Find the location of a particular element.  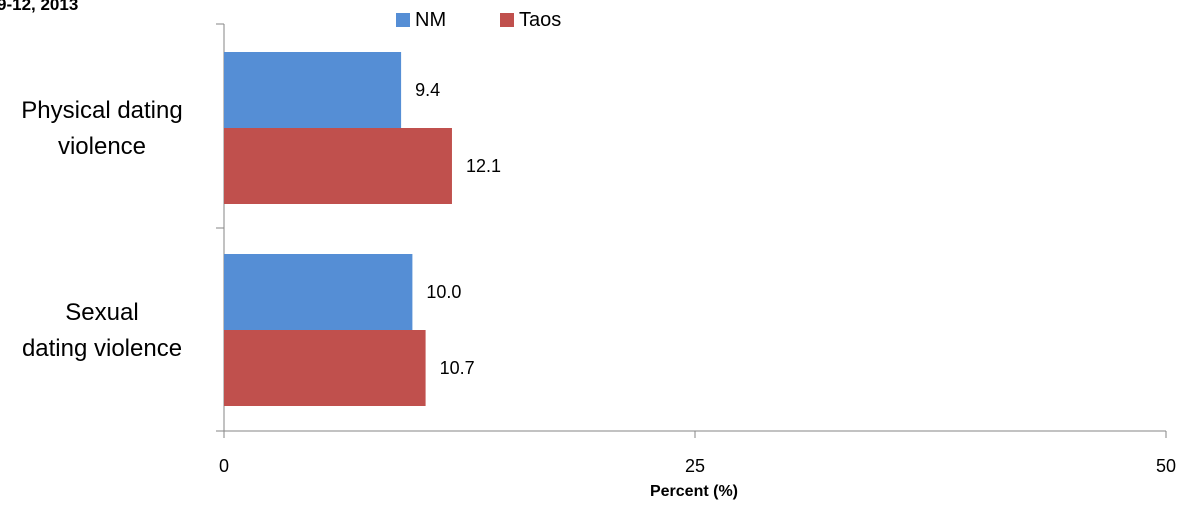

data-label: 9.4 is located at coordinates (427, 90).